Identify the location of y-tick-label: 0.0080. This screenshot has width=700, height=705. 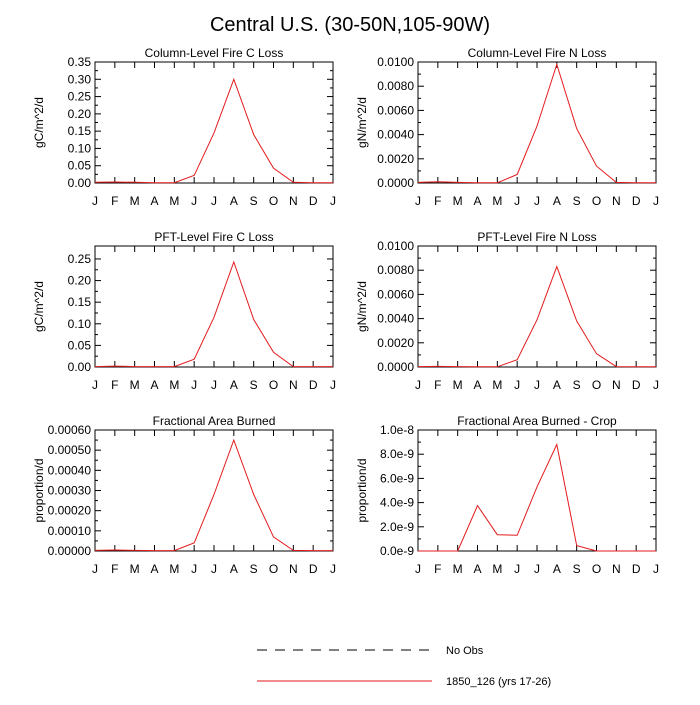
(395, 86).